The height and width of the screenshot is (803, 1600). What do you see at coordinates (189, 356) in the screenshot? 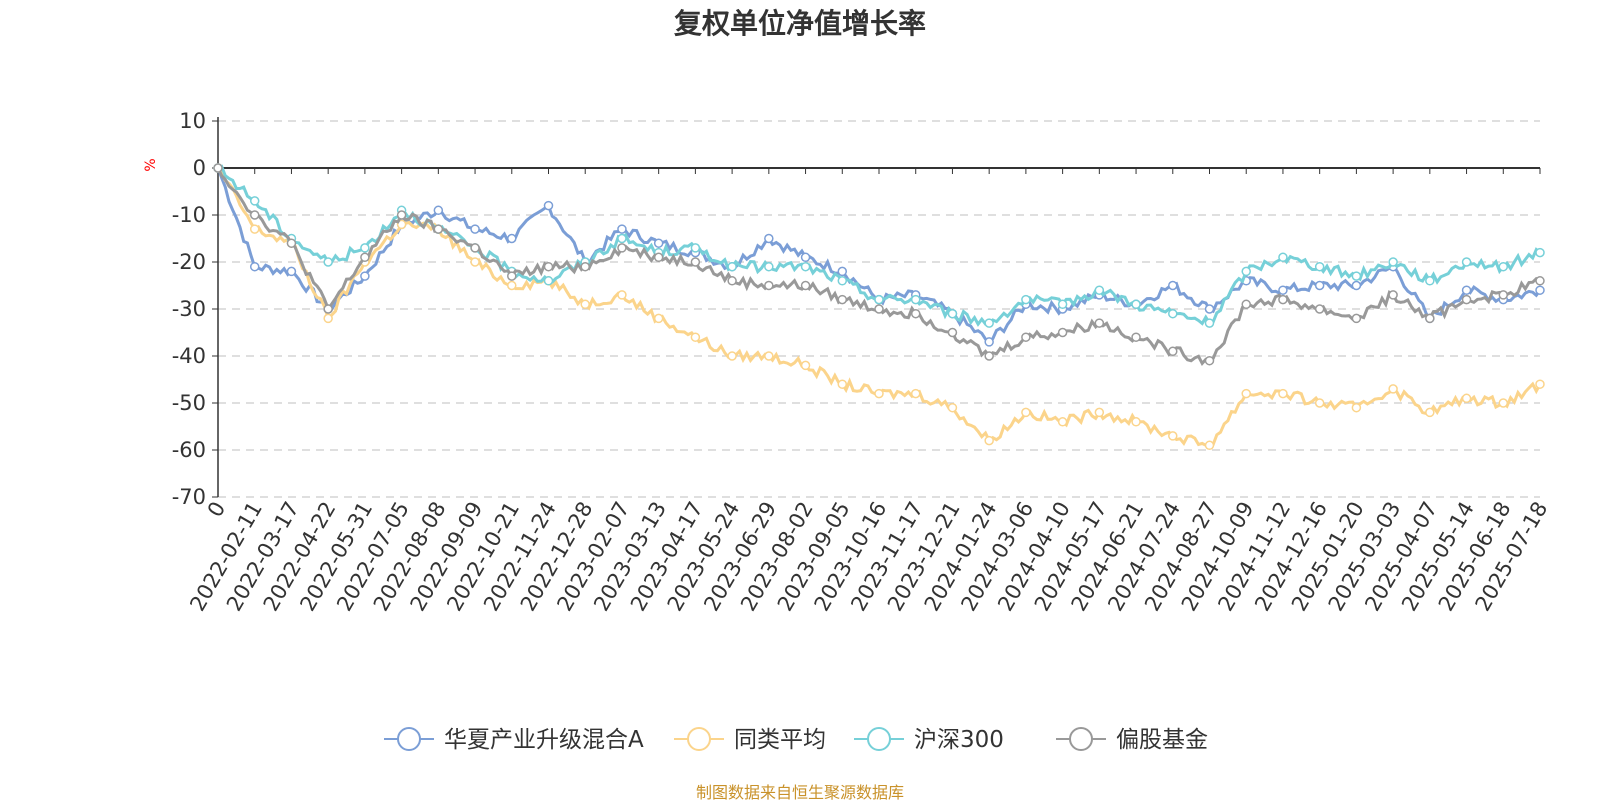
I see `y-tick-label: -40` at bounding box center [189, 356].